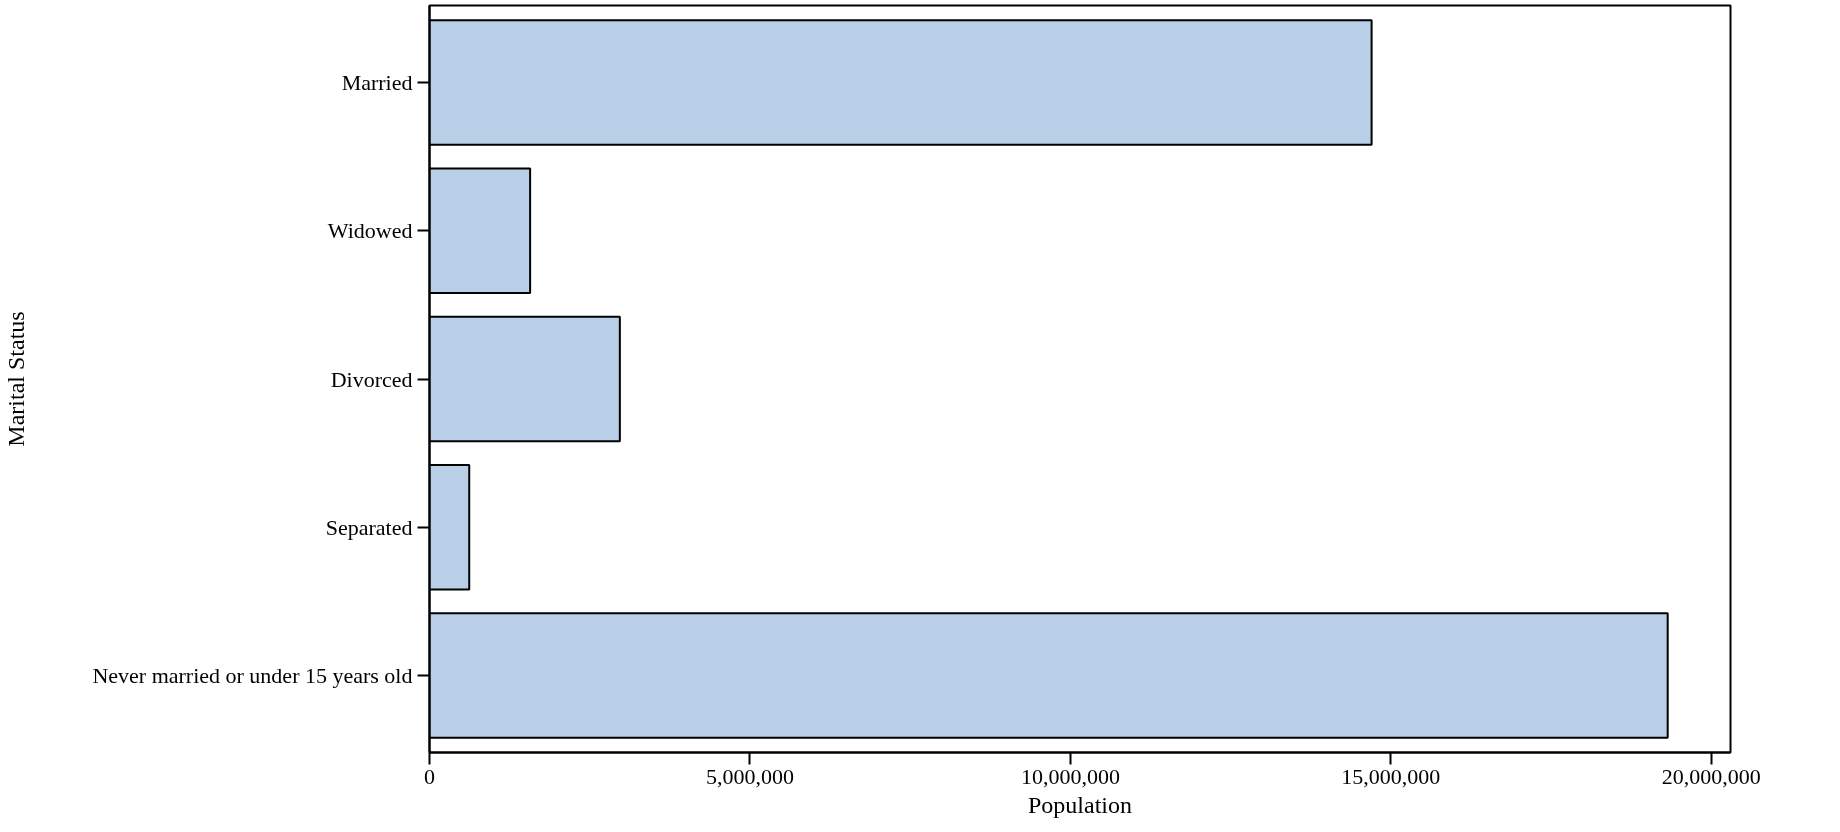 This screenshot has width=1840, height=832. What do you see at coordinates (377, 83) in the screenshot?
I see `y-tick-label: Married` at bounding box center [377, 83].